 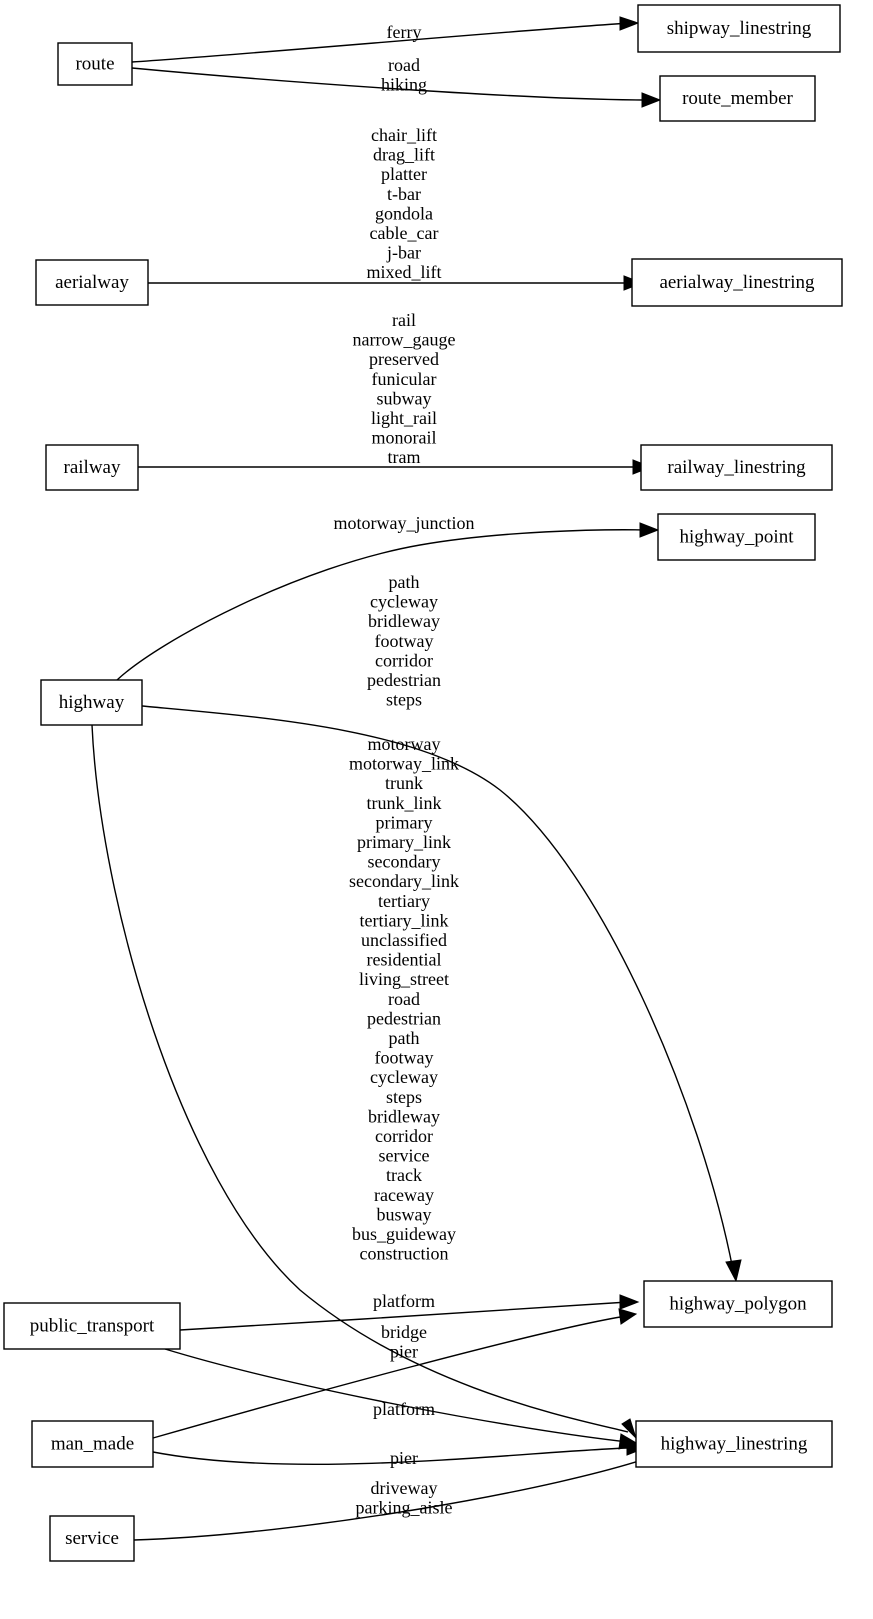 What do you see at coordinates (404, 1488) in the screenshot?
I see `edge-label-line: driveway` at bounding box center [404, 1488].